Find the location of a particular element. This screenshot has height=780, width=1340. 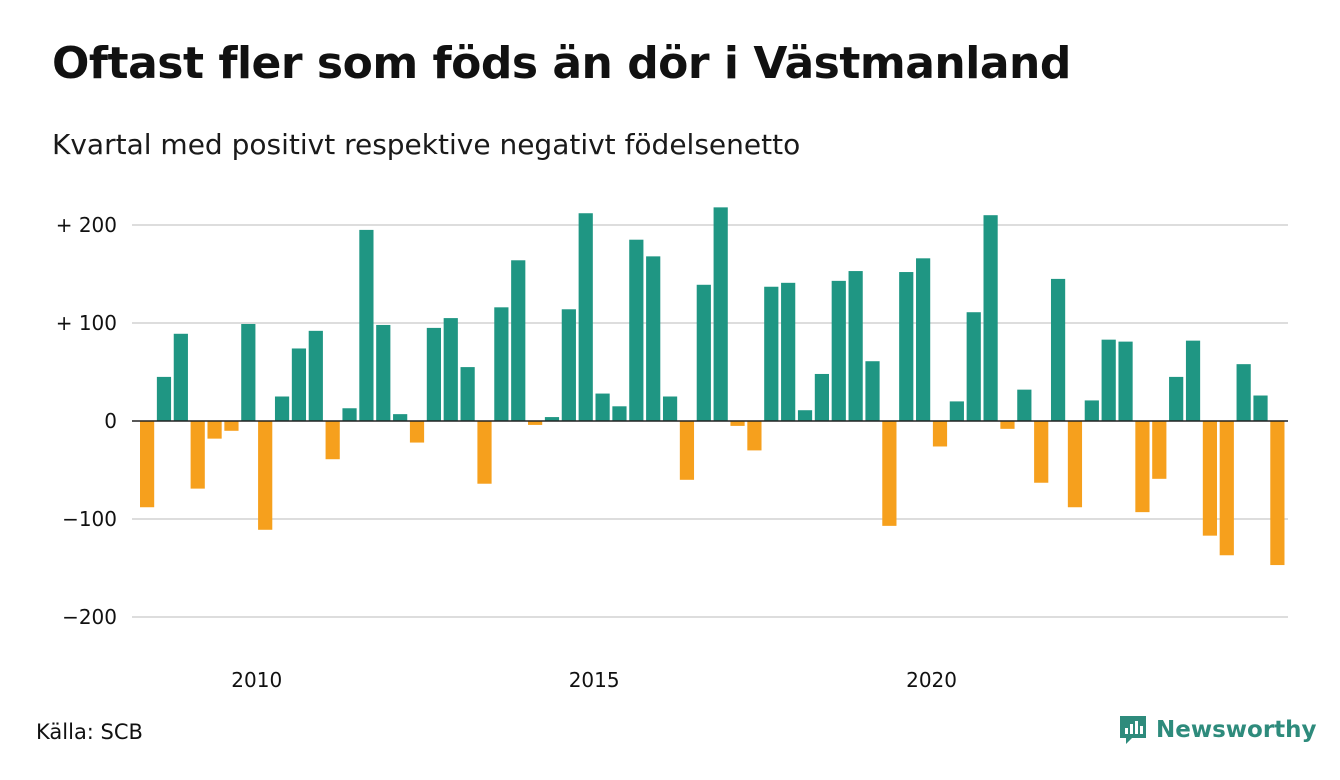

newsworthy-logo-icon is located at coordinates (1133, 730).